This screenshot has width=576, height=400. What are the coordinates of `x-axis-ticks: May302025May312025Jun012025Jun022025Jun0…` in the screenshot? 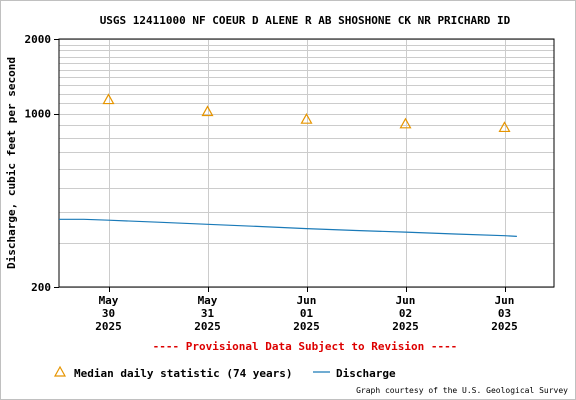 It's located at (306, 310).